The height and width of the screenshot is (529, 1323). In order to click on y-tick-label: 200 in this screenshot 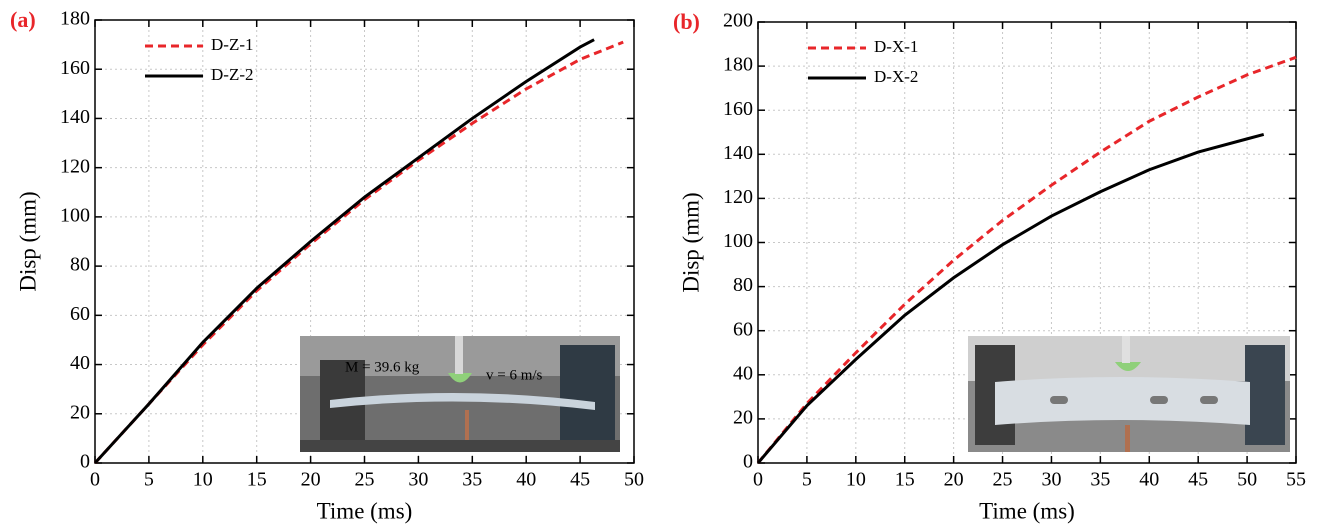, I will do `click(738, 21)`.